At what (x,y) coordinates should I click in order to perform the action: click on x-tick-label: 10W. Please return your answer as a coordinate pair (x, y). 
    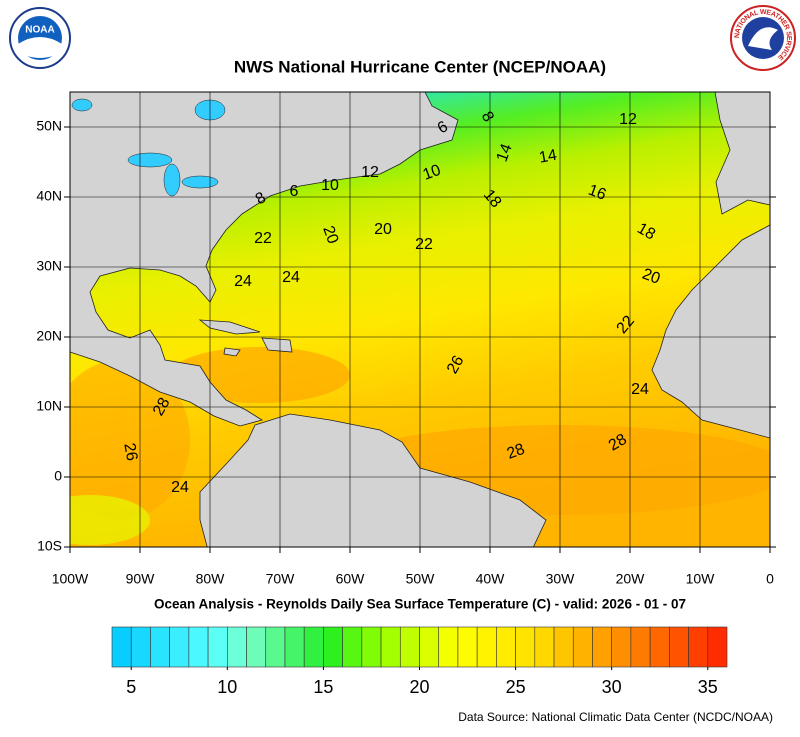
    Looking at the image, I should click on (701, 579).